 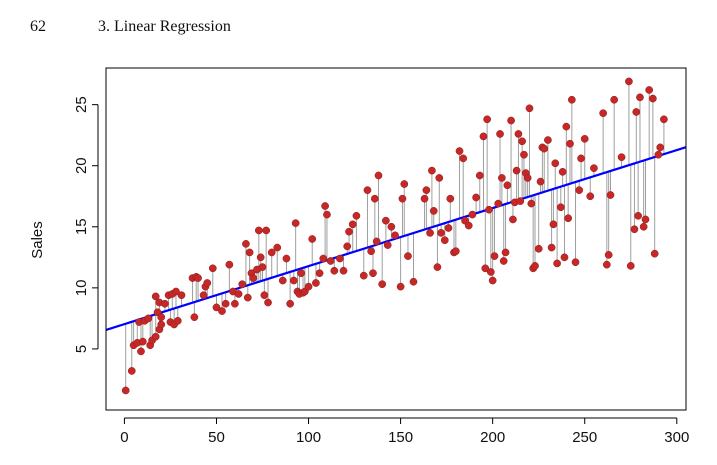 What do you see at coordinates (676, 437) in the screenshot?
I see `x-tick-label: 300` at bounding box center [676, 437].